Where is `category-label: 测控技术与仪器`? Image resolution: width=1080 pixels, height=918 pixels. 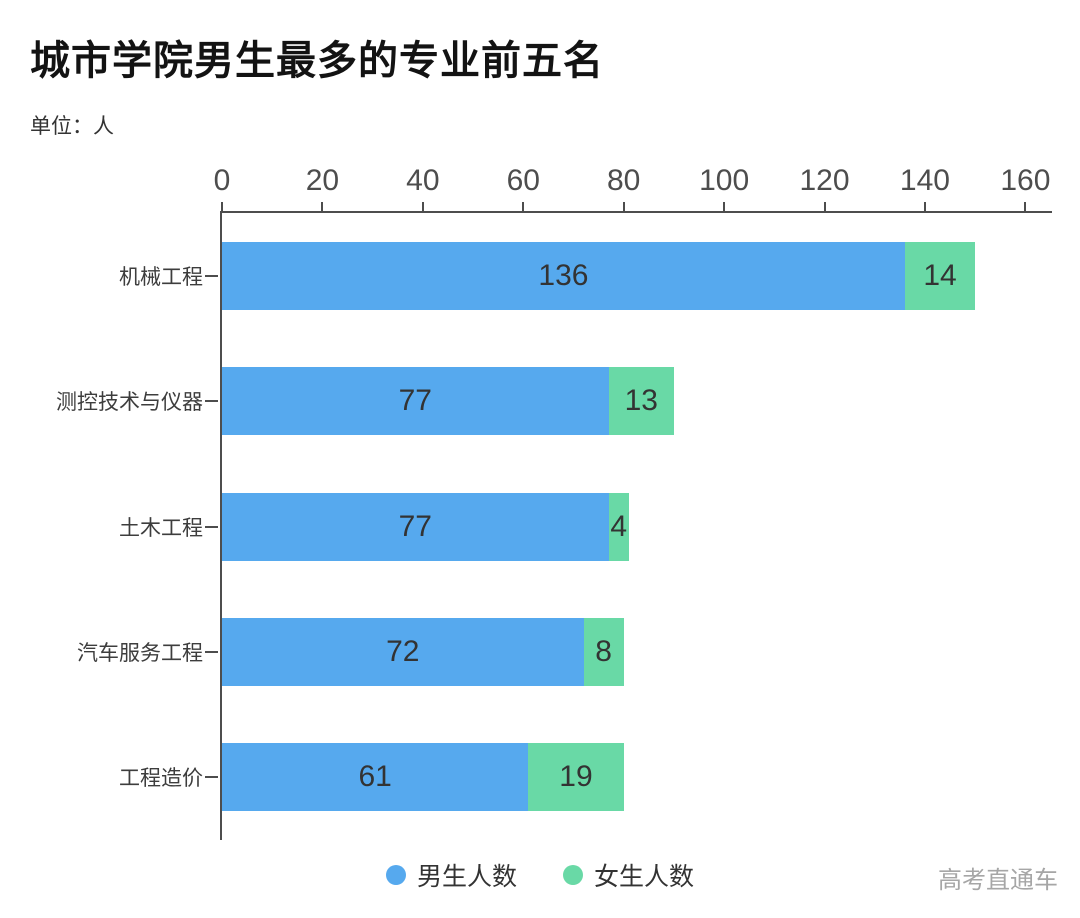 category-label: 测控技术与仪器 is located at coordinates (129, 403).